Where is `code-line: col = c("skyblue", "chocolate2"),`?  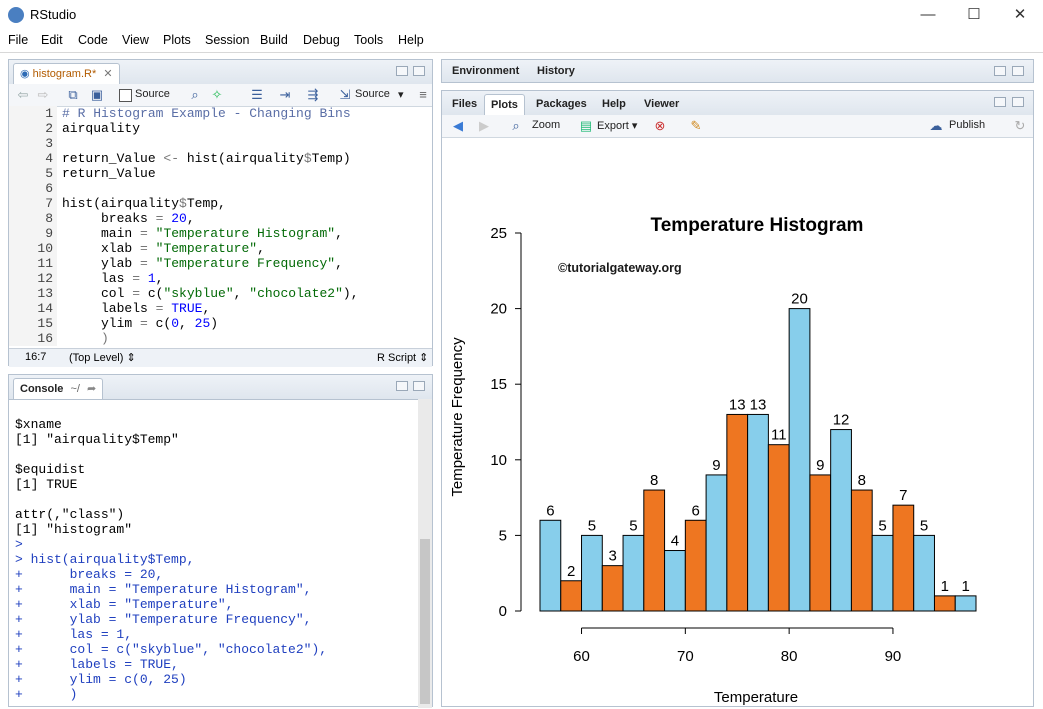 code-line: col = c("skyblue", "chocolate2"), is located at coordinates (210, 293).